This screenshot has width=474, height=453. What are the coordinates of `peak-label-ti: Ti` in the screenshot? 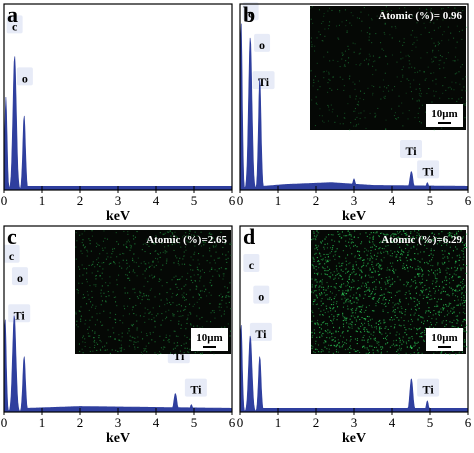 It's located at (179, 356).